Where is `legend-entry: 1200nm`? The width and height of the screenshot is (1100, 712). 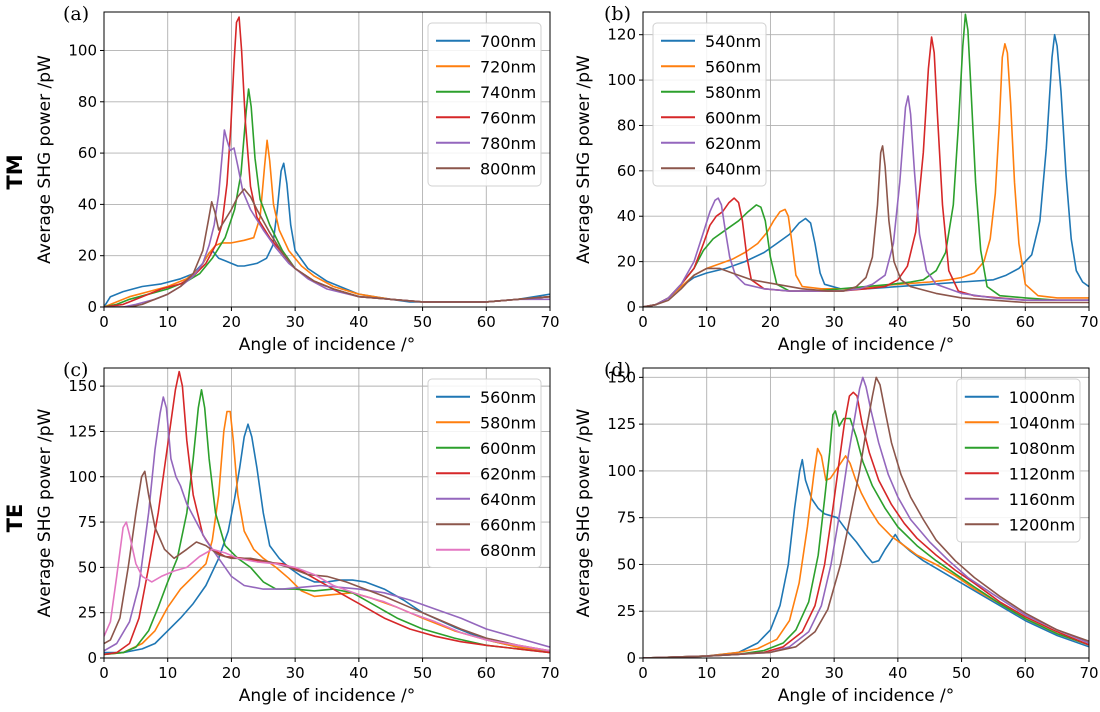
legend-entry: 1200nm is located at coordinates (1042, 524).